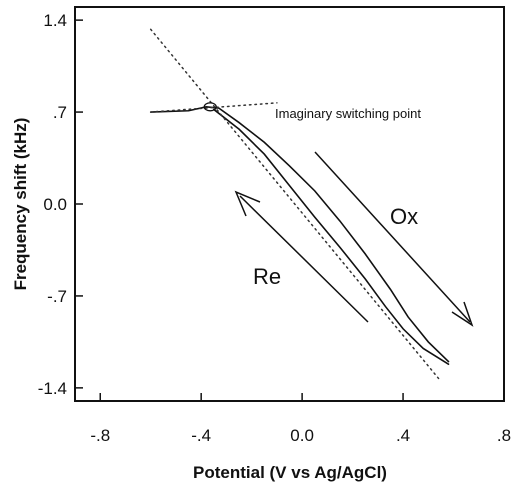  What do you see at coordinates (403, 435) in the screenshot?
I see `x-tick-label: .4` at bounding box center [403, 435].